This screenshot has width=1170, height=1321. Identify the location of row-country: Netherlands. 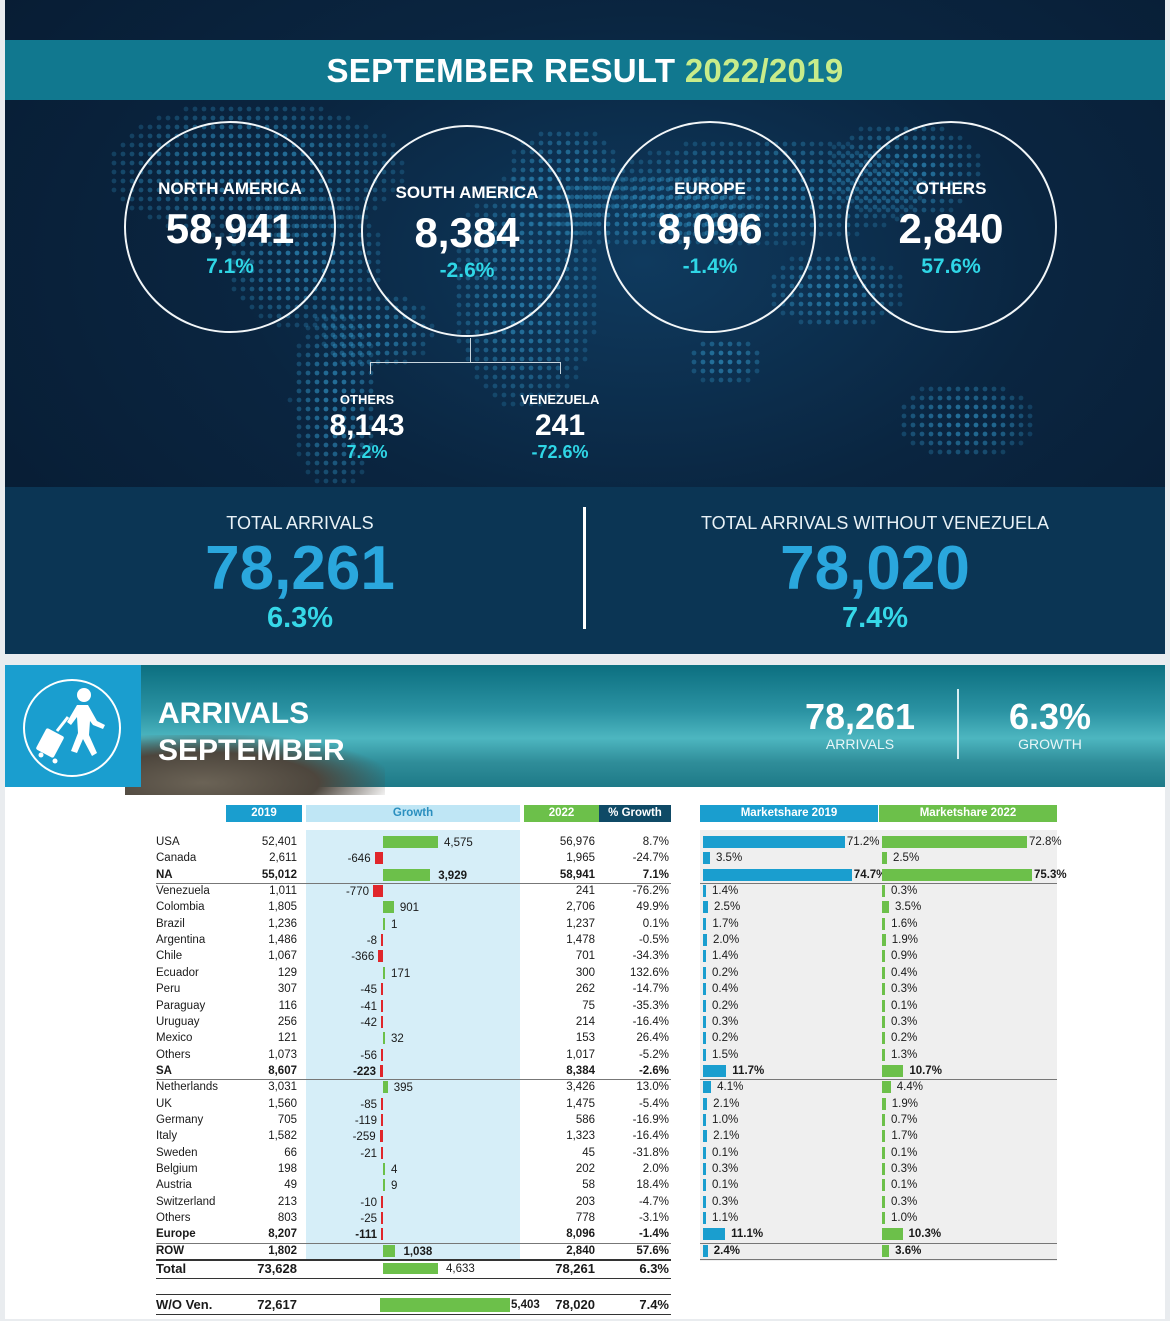
(187, 1087).